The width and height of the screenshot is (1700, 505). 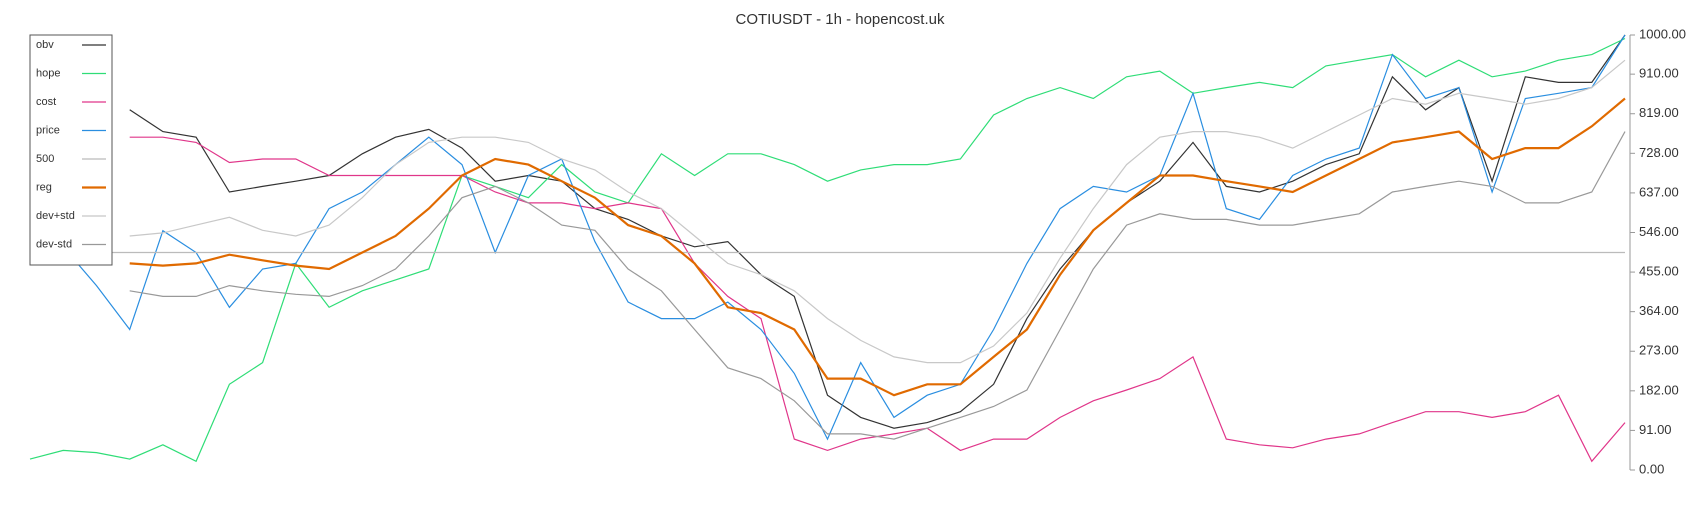 What do you see at coordinates (1659, 73) in the screenshot?
I see `y-tick-label: 910.00` at bounding box center [1659, 73].